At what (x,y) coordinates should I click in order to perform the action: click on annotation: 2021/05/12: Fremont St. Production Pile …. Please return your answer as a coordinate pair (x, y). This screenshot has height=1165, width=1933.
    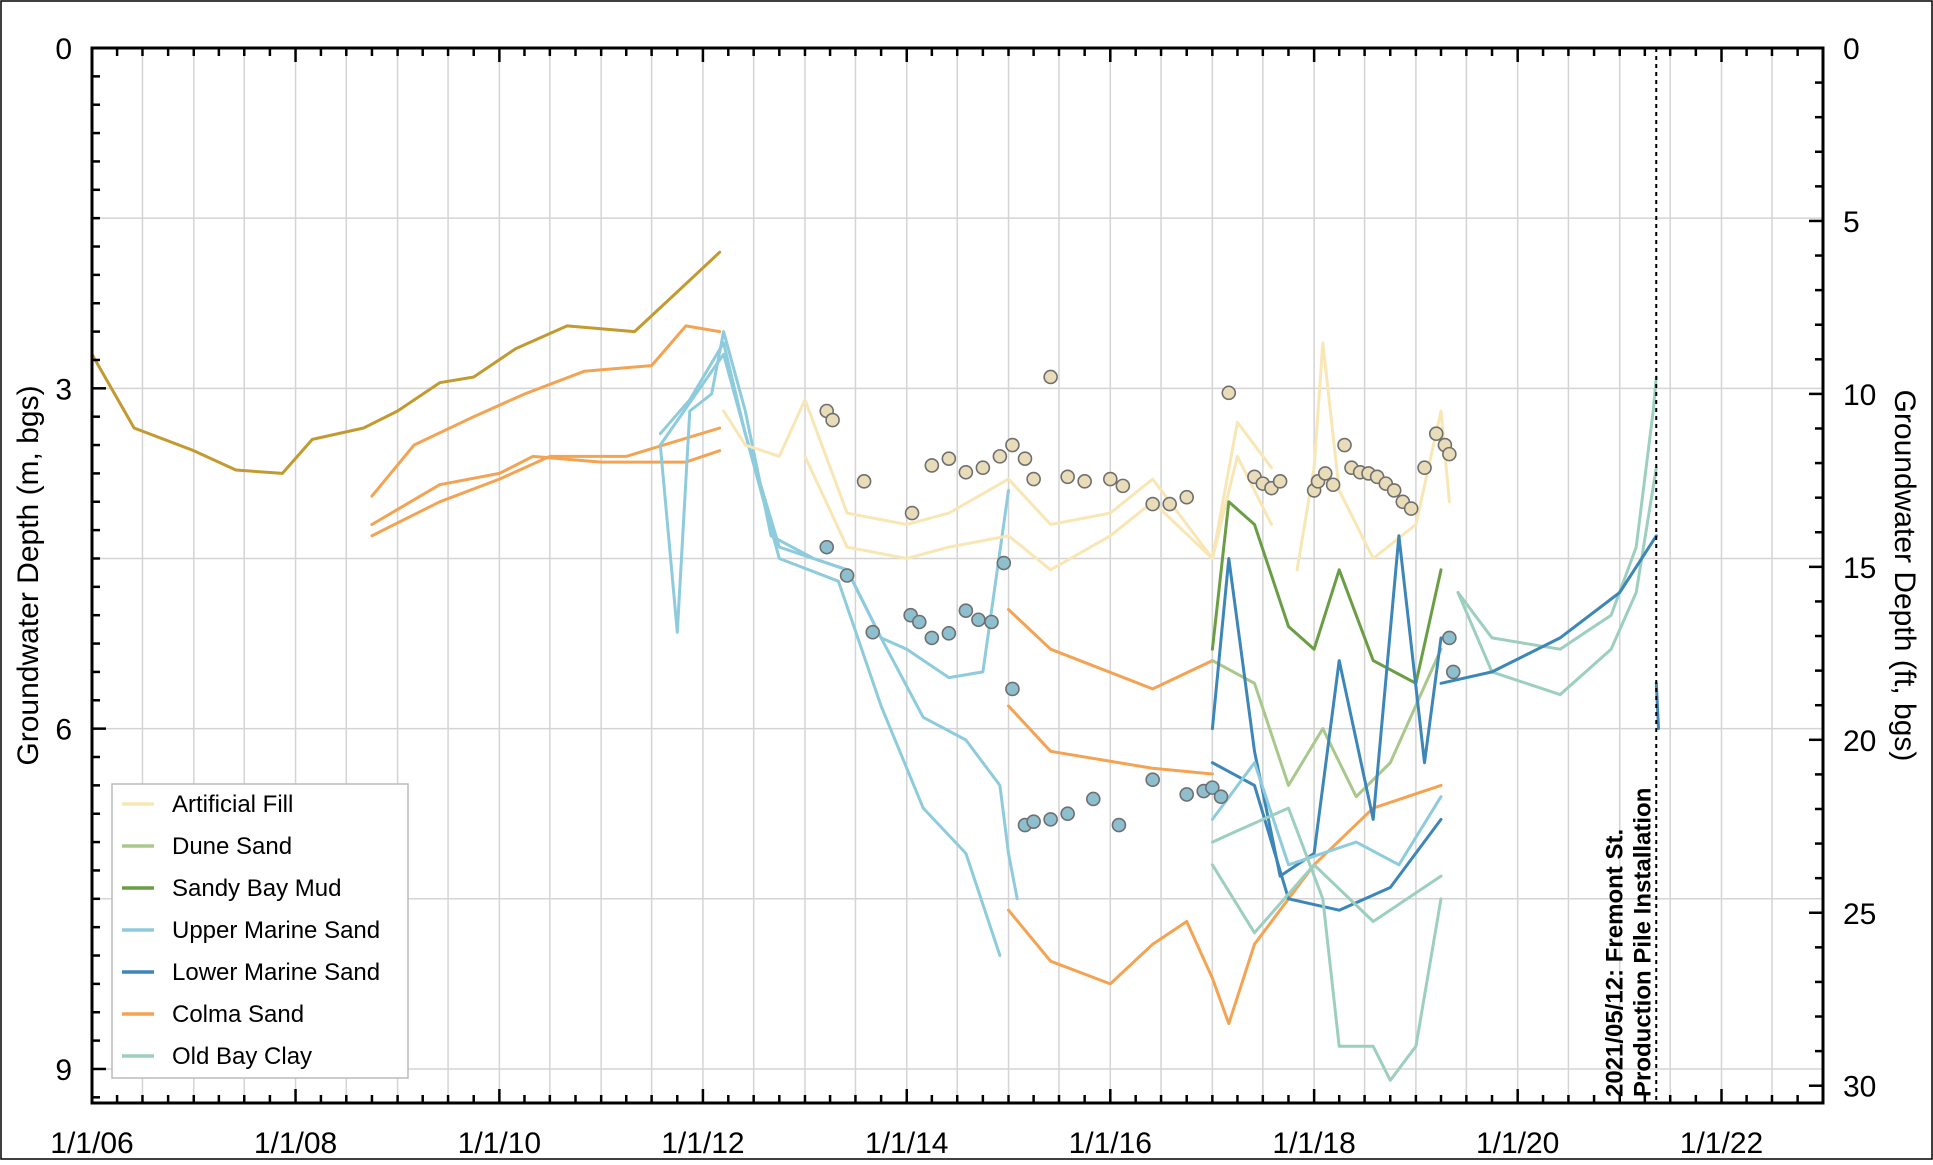
    Looking at the image, I should click on (1629, 575).